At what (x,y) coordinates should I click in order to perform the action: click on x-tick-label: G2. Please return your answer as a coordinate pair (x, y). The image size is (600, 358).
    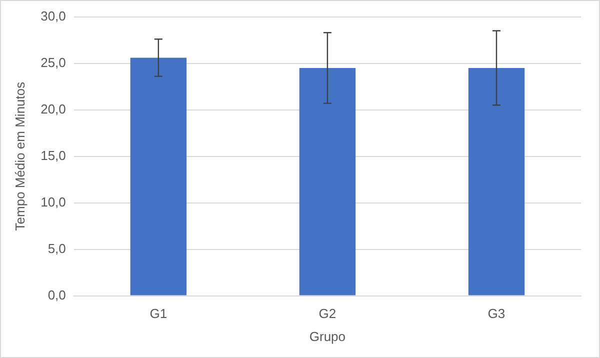
    Looking at the image, I should click on (327, 314).